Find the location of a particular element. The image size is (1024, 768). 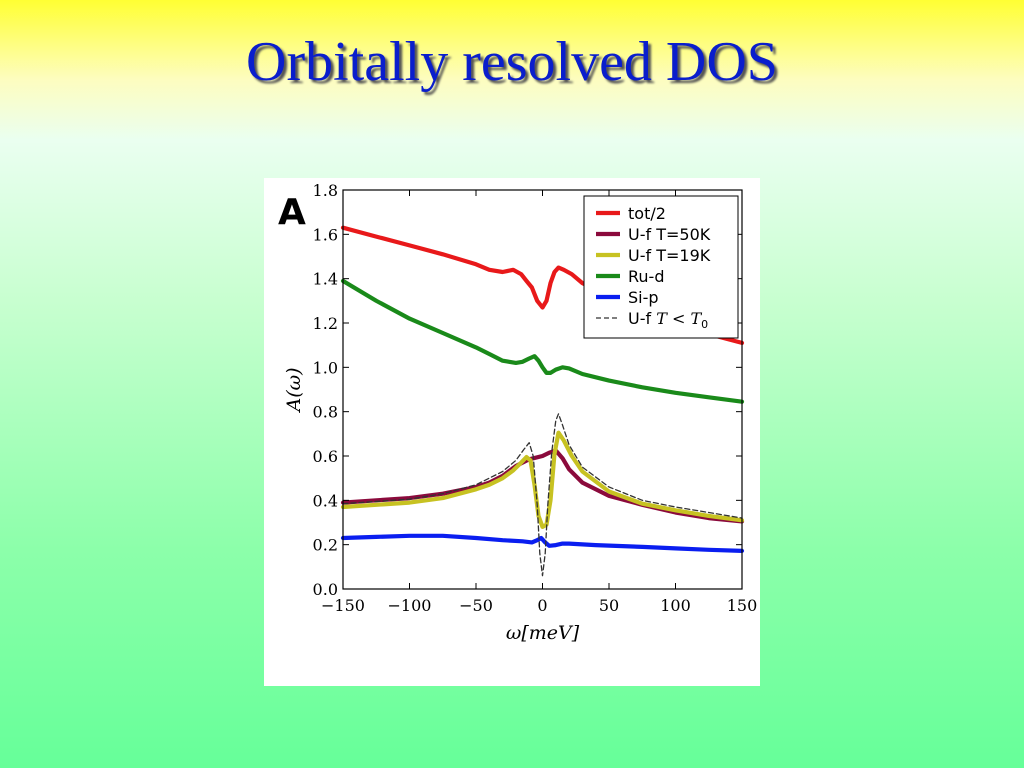

legend-subscript: 0 is located at coordinates (704, 324).